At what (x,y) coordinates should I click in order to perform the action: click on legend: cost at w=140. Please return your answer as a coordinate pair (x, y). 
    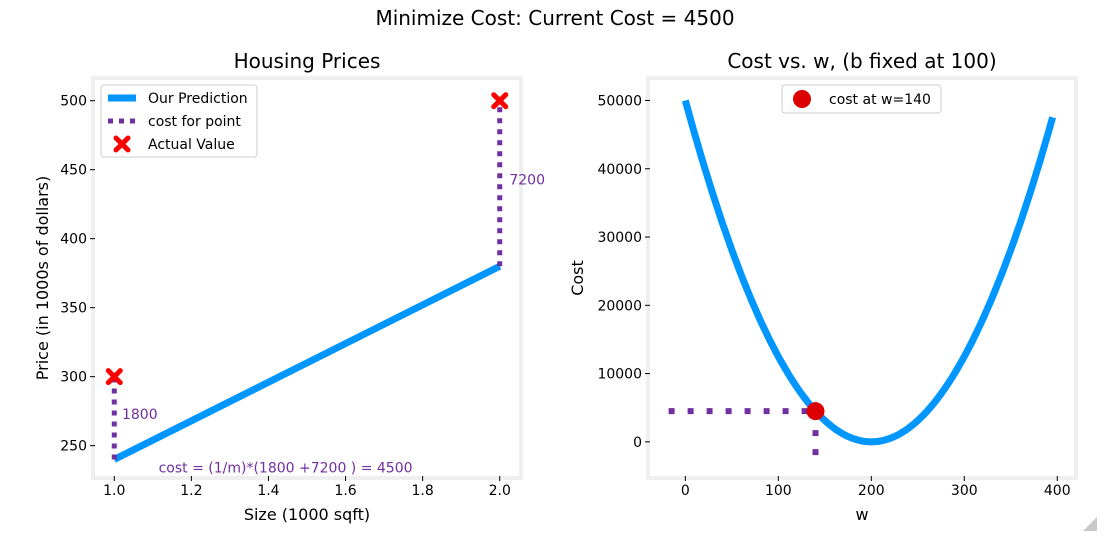
    Looking at the image, I should click on (861, 99).